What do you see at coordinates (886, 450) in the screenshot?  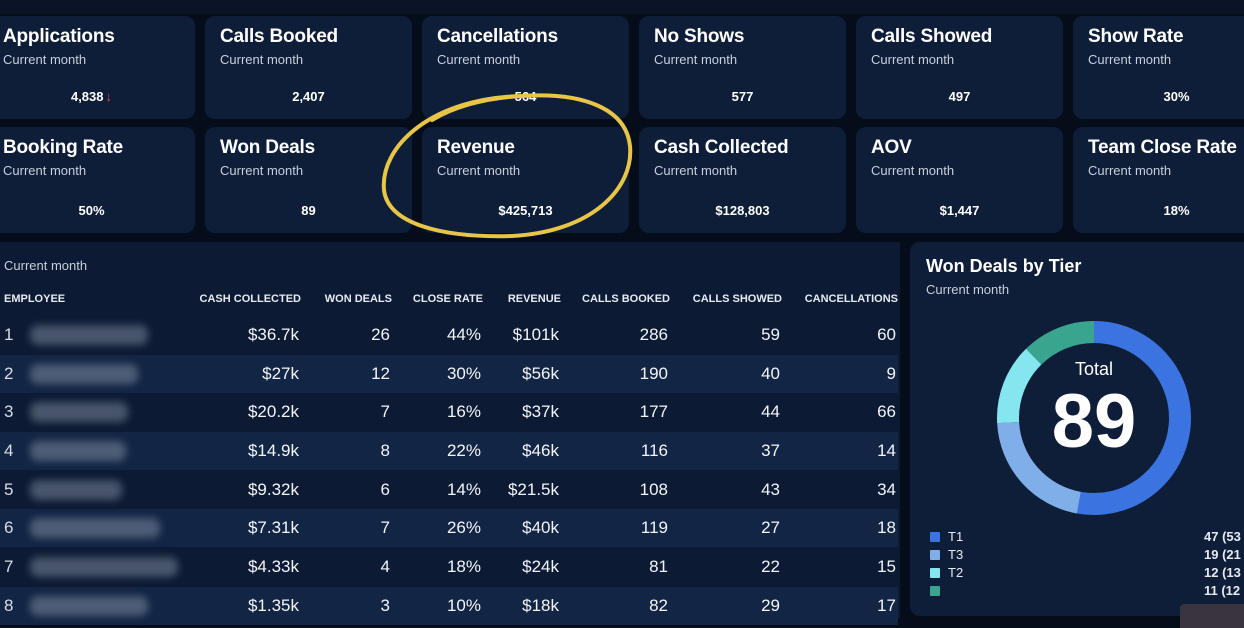 I see `cancellations-cell: 14` at bounding box center [886, 450].